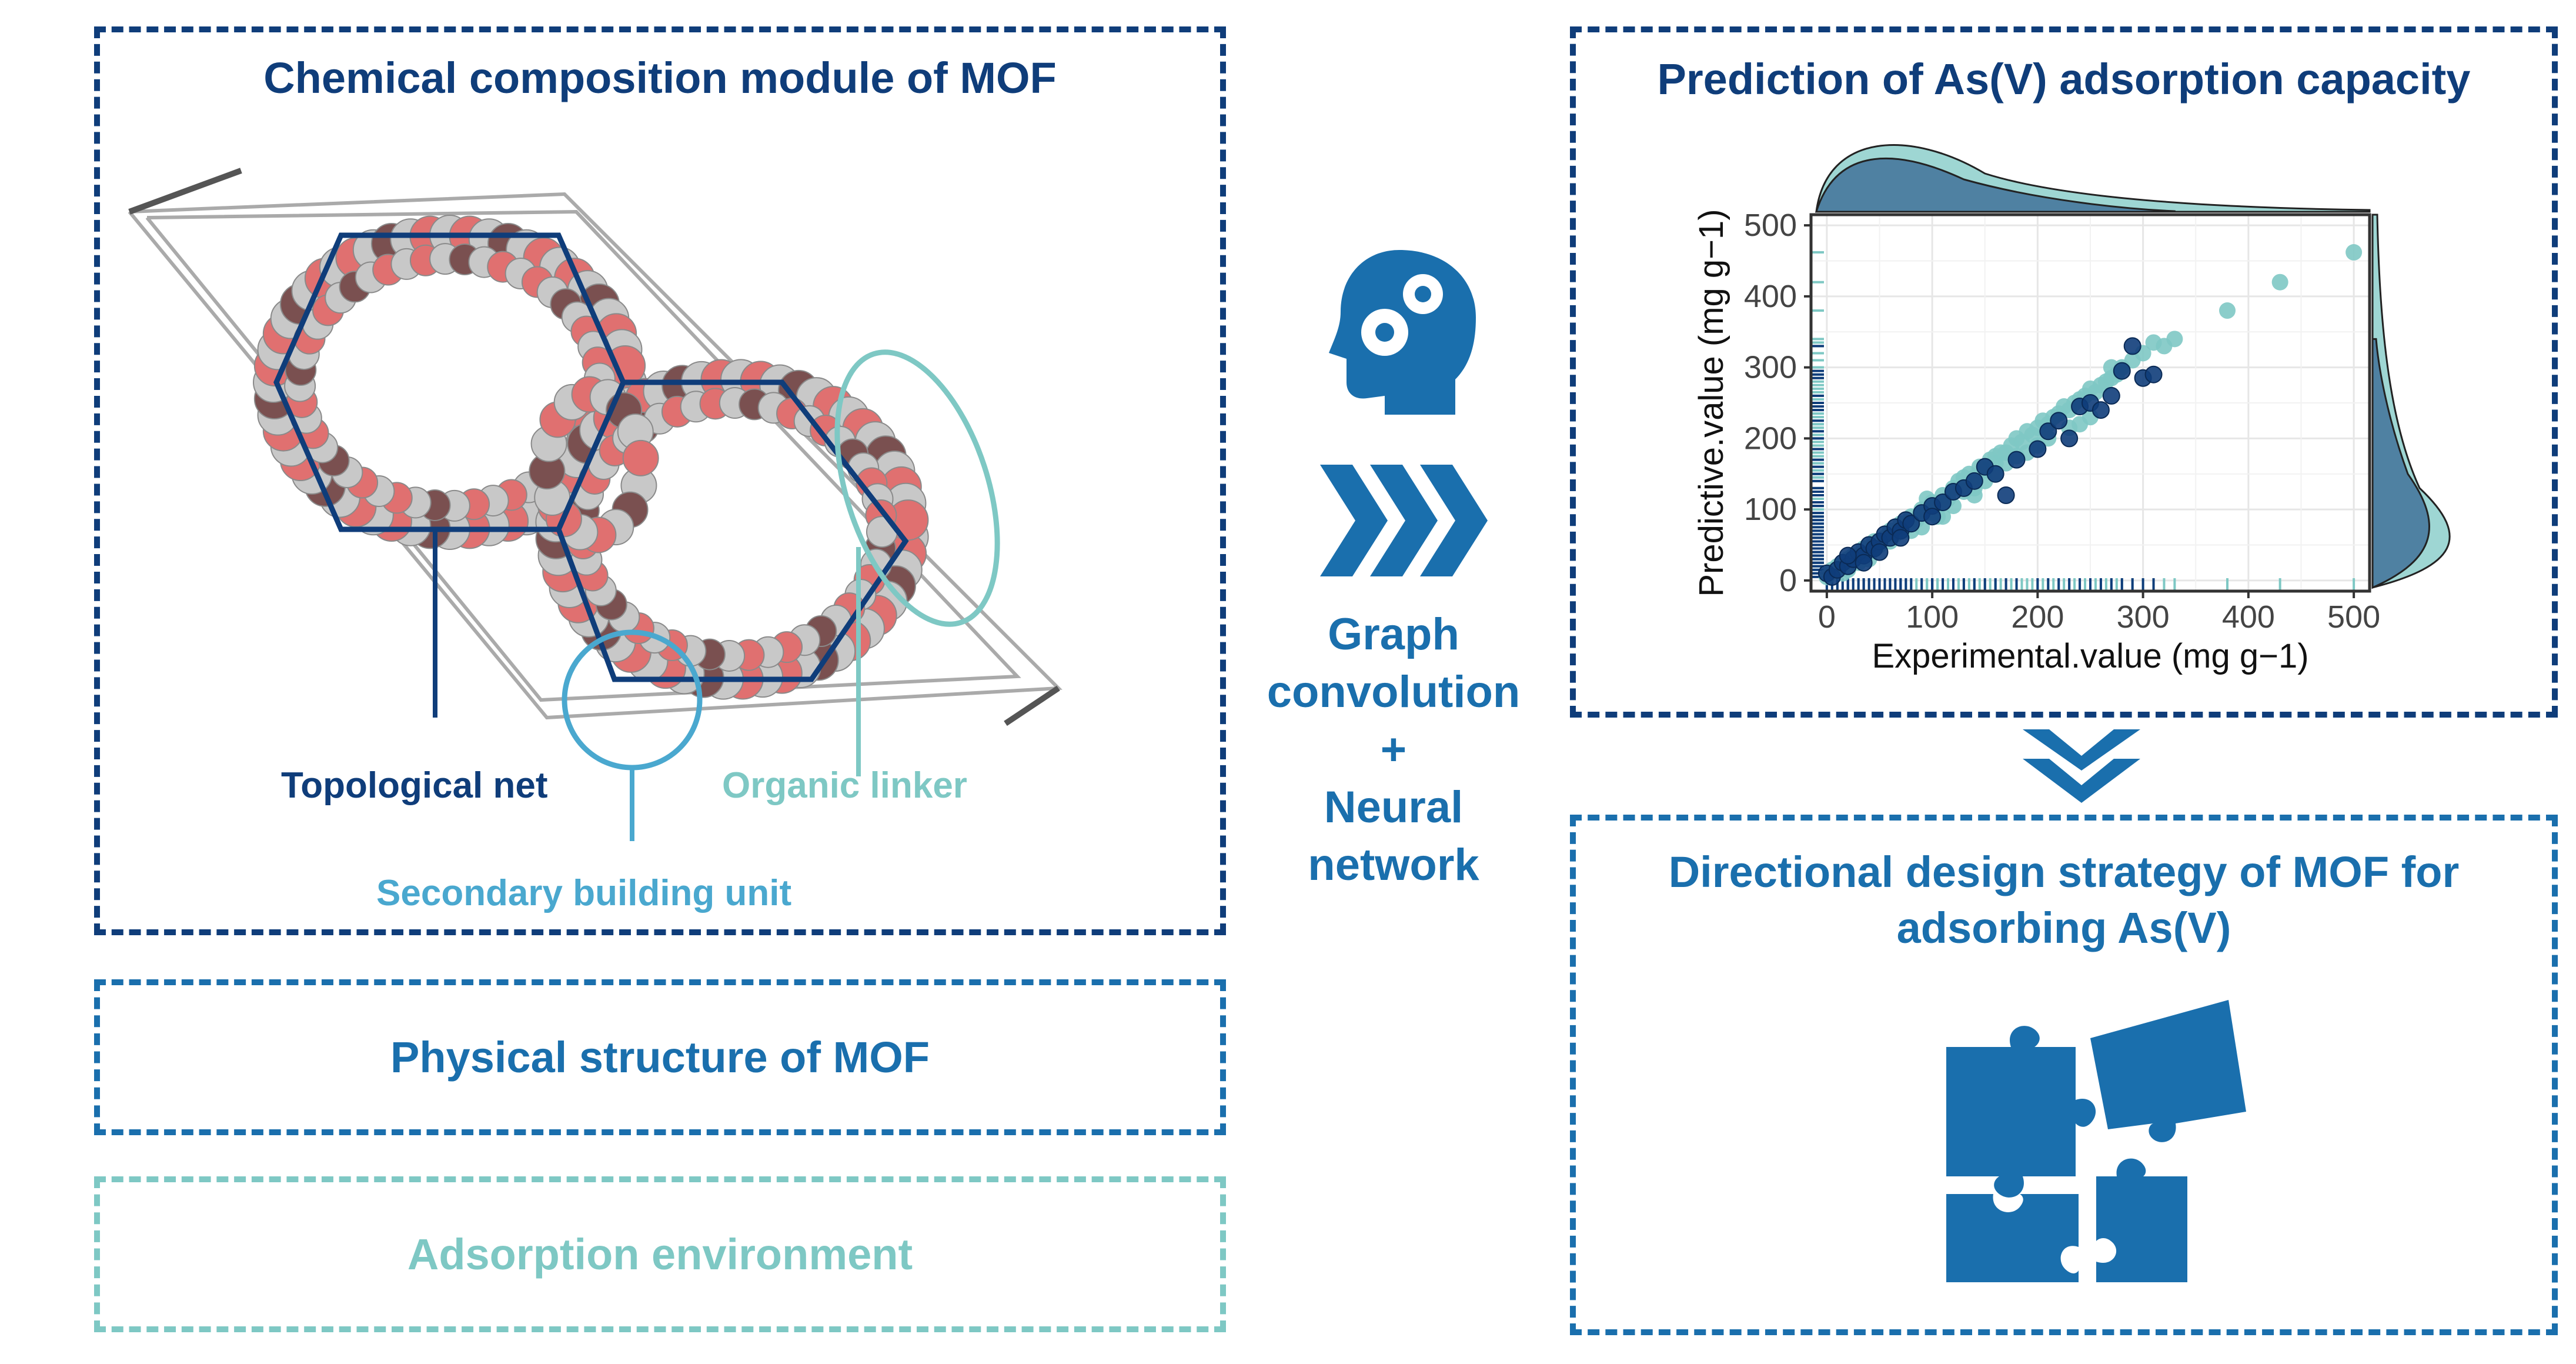 The width and height of the screenshot is (2576, 1364). What do you see at coordinates (1827, 617) in the screenshot?
I see `x-tick-label: 0` at bounding box center [1827, 617].